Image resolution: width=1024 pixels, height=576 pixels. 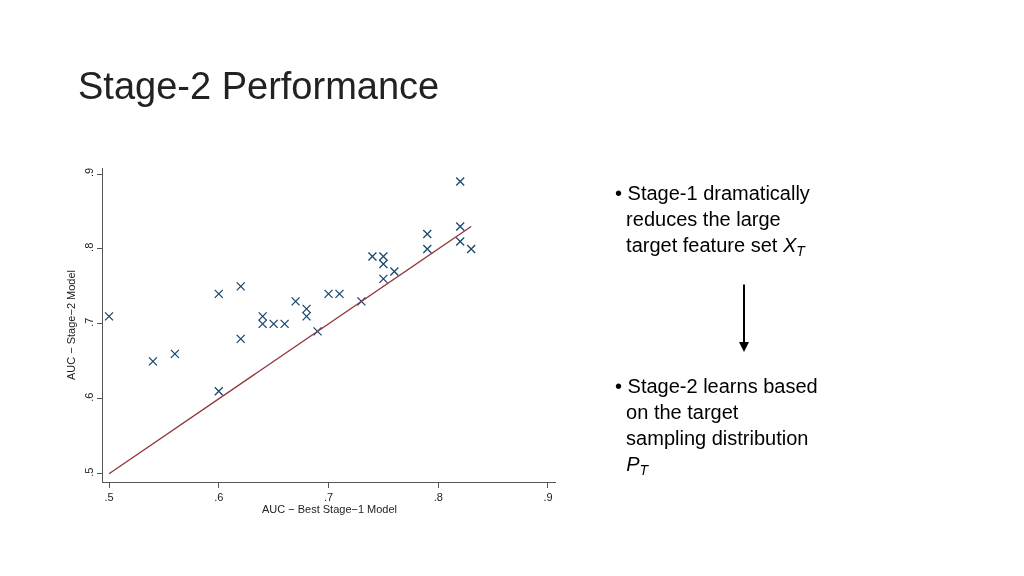 I want to click on x-tick-label: .7, so click(x=328, y=497).